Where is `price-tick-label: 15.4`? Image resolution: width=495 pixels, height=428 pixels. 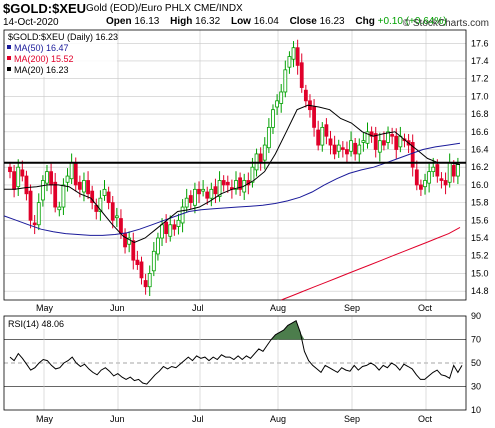
price-tick-label: 15.4 is located at coordinates (480, 238).